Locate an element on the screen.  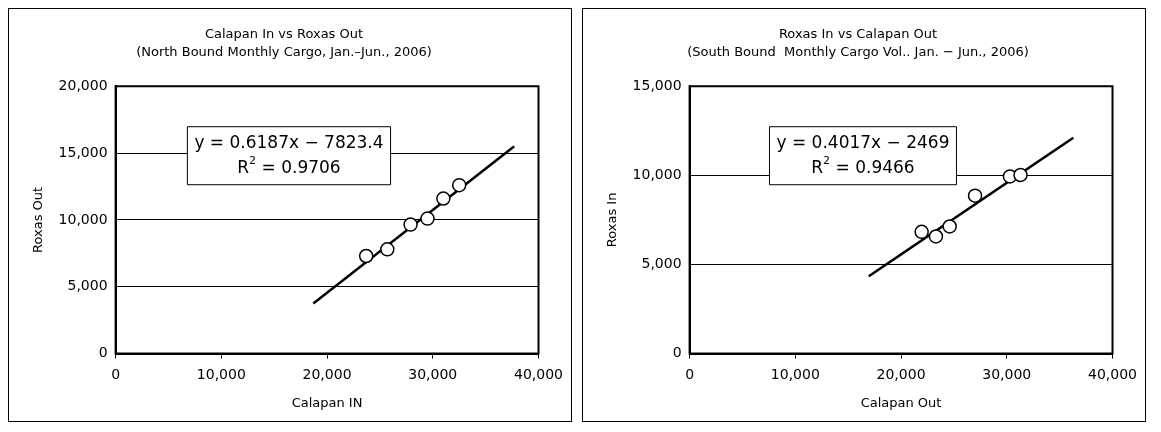
chart-title: Roxas In vs Calapan Out is located at coordinates (858, 34).